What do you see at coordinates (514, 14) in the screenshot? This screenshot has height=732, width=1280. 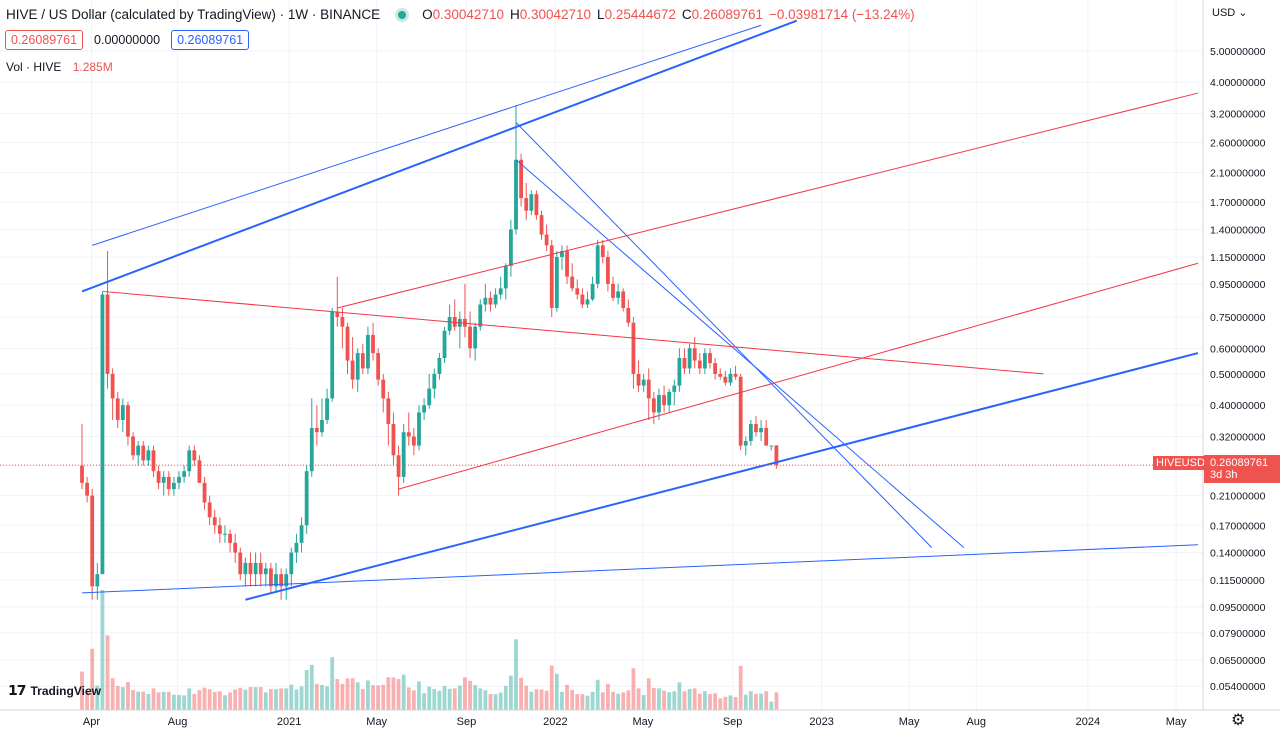 I see `high-label: H` at bounding box center [514, 14].